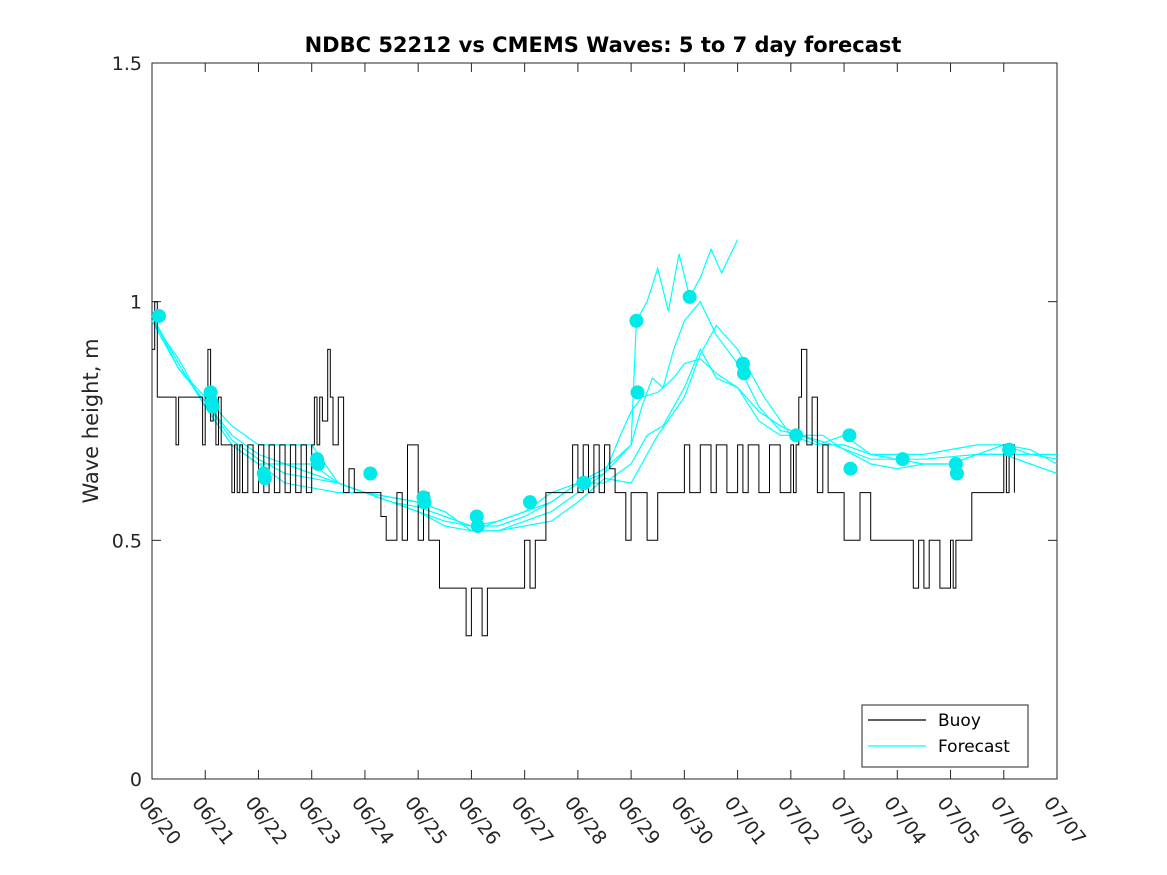 The height and width of the screenshot is (875, 1167). I want to click on y-tick-label: 0, so click(136, 780).